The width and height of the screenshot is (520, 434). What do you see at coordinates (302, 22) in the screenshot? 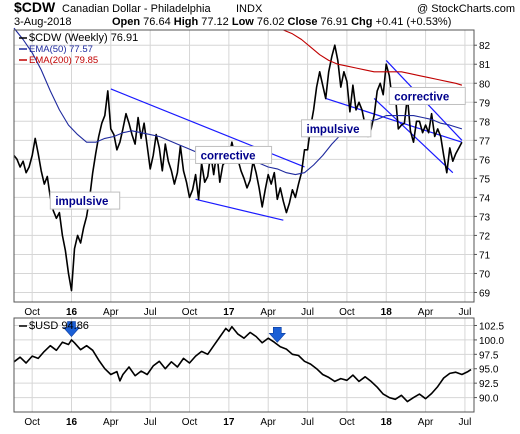
I see `stat-label: Close` at bounding box center [302, 22].